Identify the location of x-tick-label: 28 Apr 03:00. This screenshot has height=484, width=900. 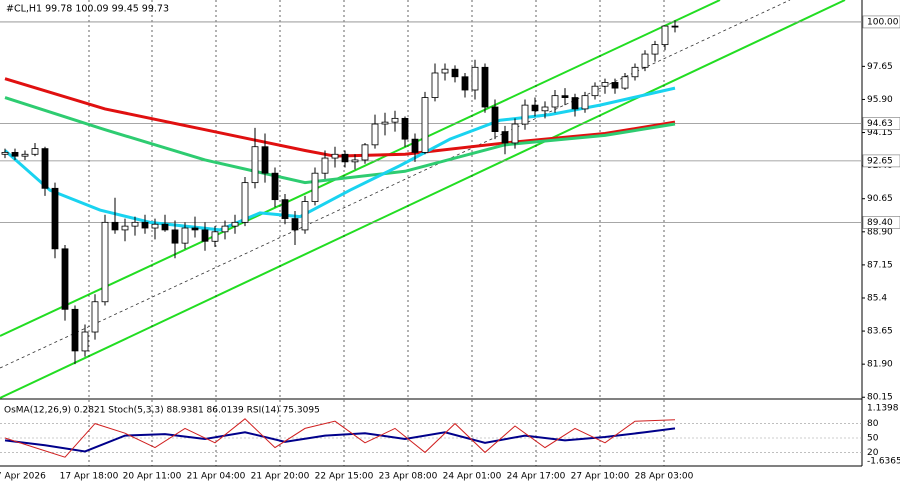
(664, 477).